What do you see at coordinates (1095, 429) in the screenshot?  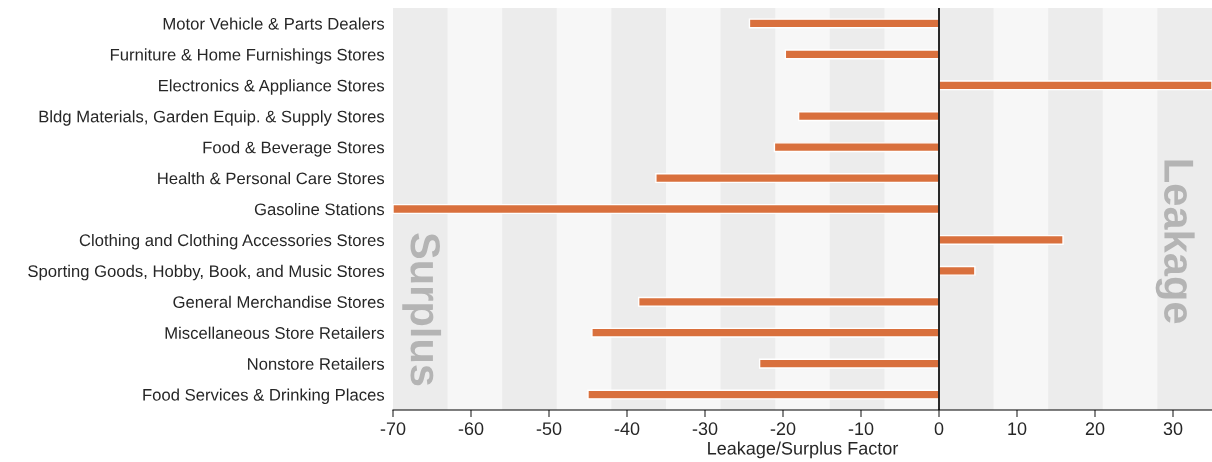 I see `x-tick-label: 20` at bounding box center [1095, 429].